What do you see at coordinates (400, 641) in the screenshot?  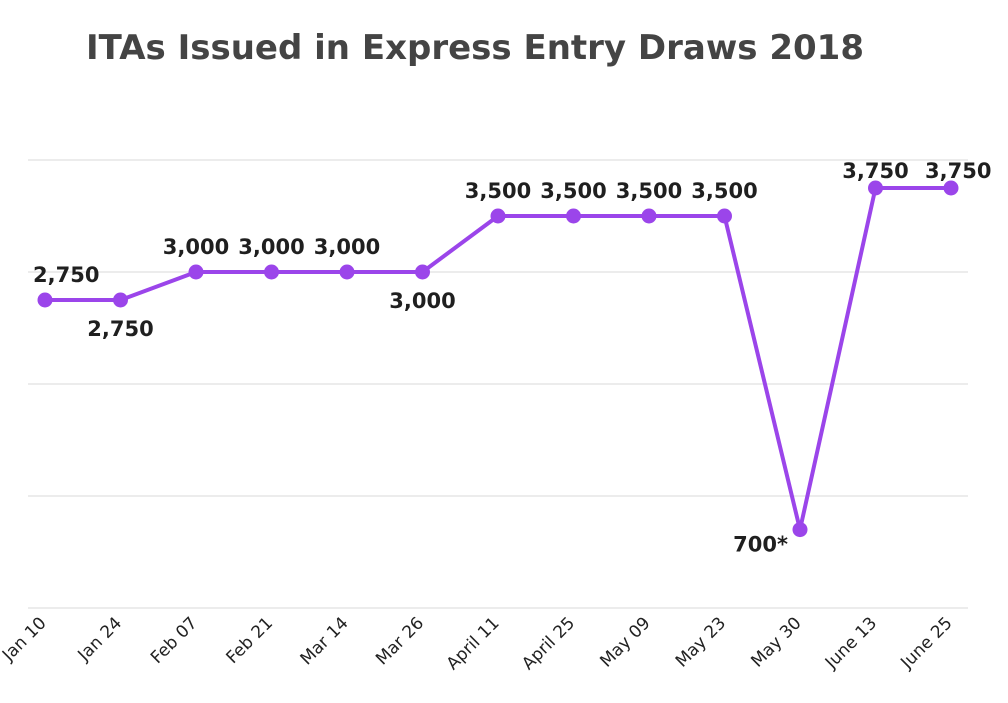 I see `x-tick-label: Mar 26` at bounding box center [400, 641].